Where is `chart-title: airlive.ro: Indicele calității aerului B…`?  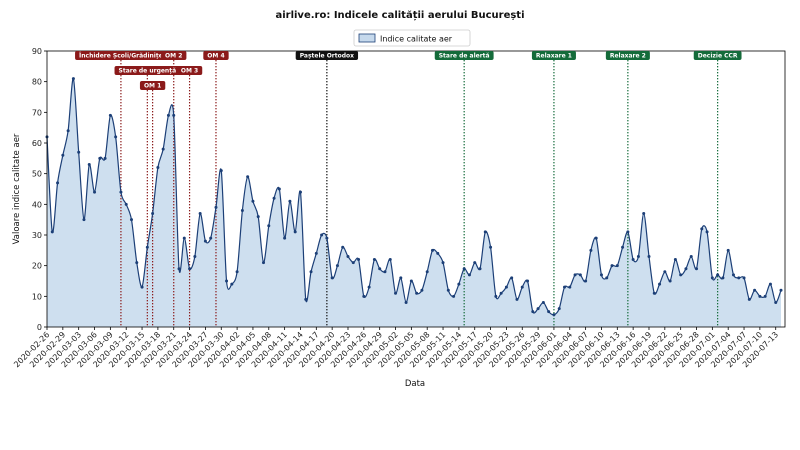
chart-title: airlive.ro: Indicele calității aerului B… is located at coordinates (399, 15).